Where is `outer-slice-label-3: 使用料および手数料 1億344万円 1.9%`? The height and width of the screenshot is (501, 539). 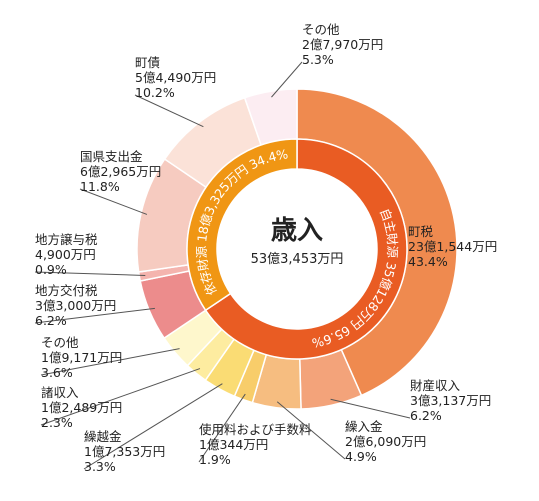 outer-slice-label-3: 使用料および手数料 1億344万円 1.9% is located at coordinates (255, 444).